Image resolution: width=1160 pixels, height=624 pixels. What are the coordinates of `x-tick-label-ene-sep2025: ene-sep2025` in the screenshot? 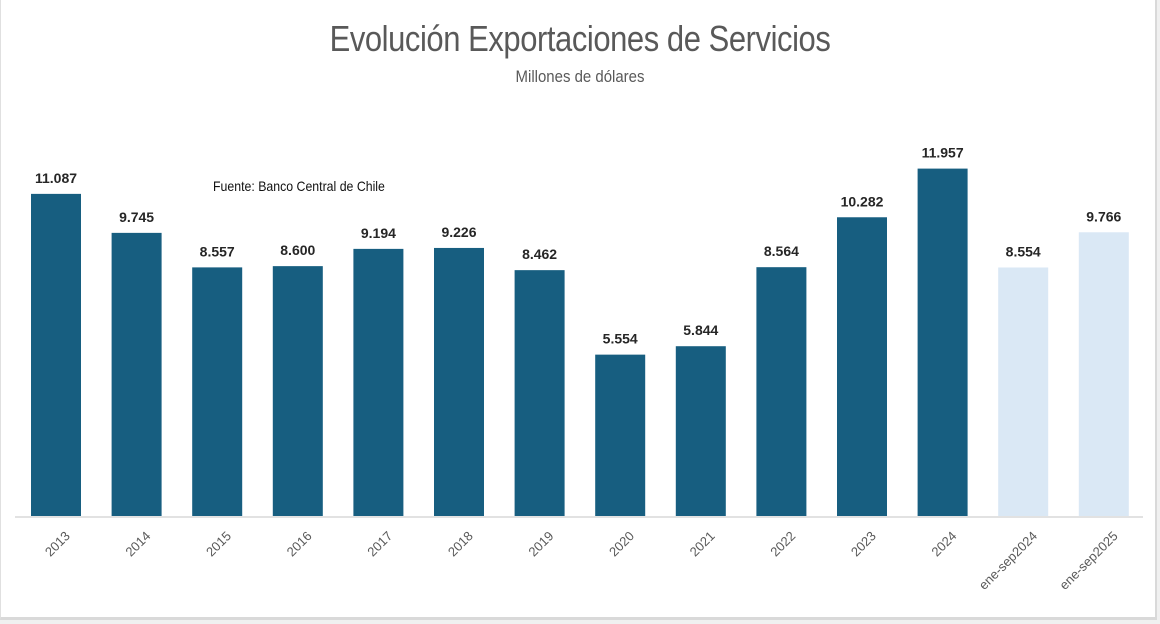 It's located at (1088, 560).